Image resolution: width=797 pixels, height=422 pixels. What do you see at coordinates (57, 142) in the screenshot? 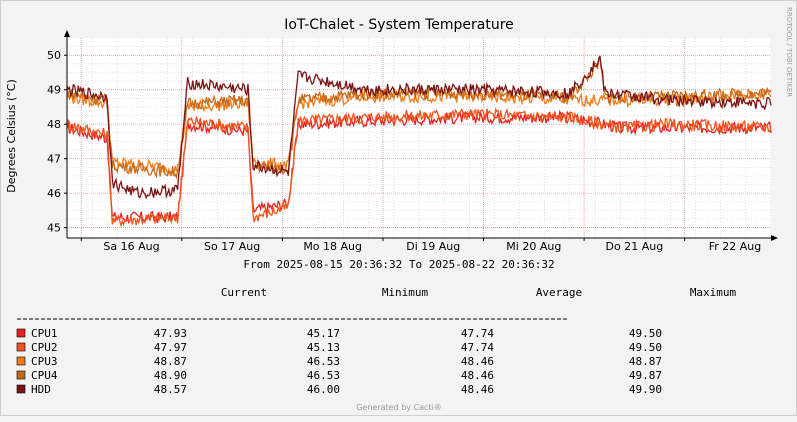
I see `y-tick-labels: 45 46 47 48 49 50` at bounding box center [57, 142].